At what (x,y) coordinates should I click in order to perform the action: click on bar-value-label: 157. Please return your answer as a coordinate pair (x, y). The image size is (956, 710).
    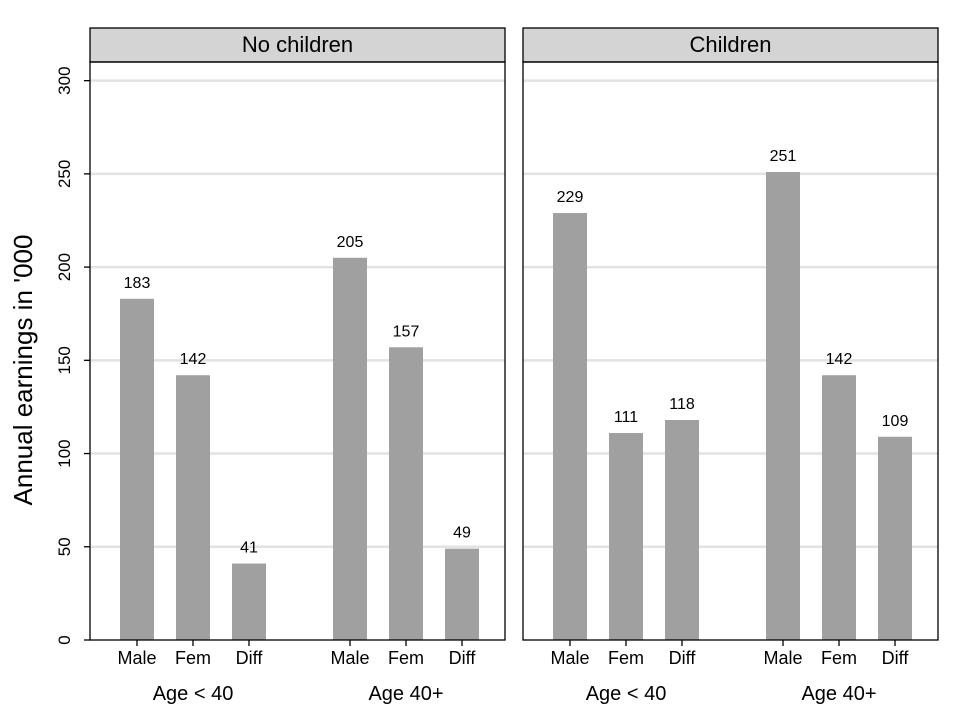
    Looking at the image, I should click on (406, 331).